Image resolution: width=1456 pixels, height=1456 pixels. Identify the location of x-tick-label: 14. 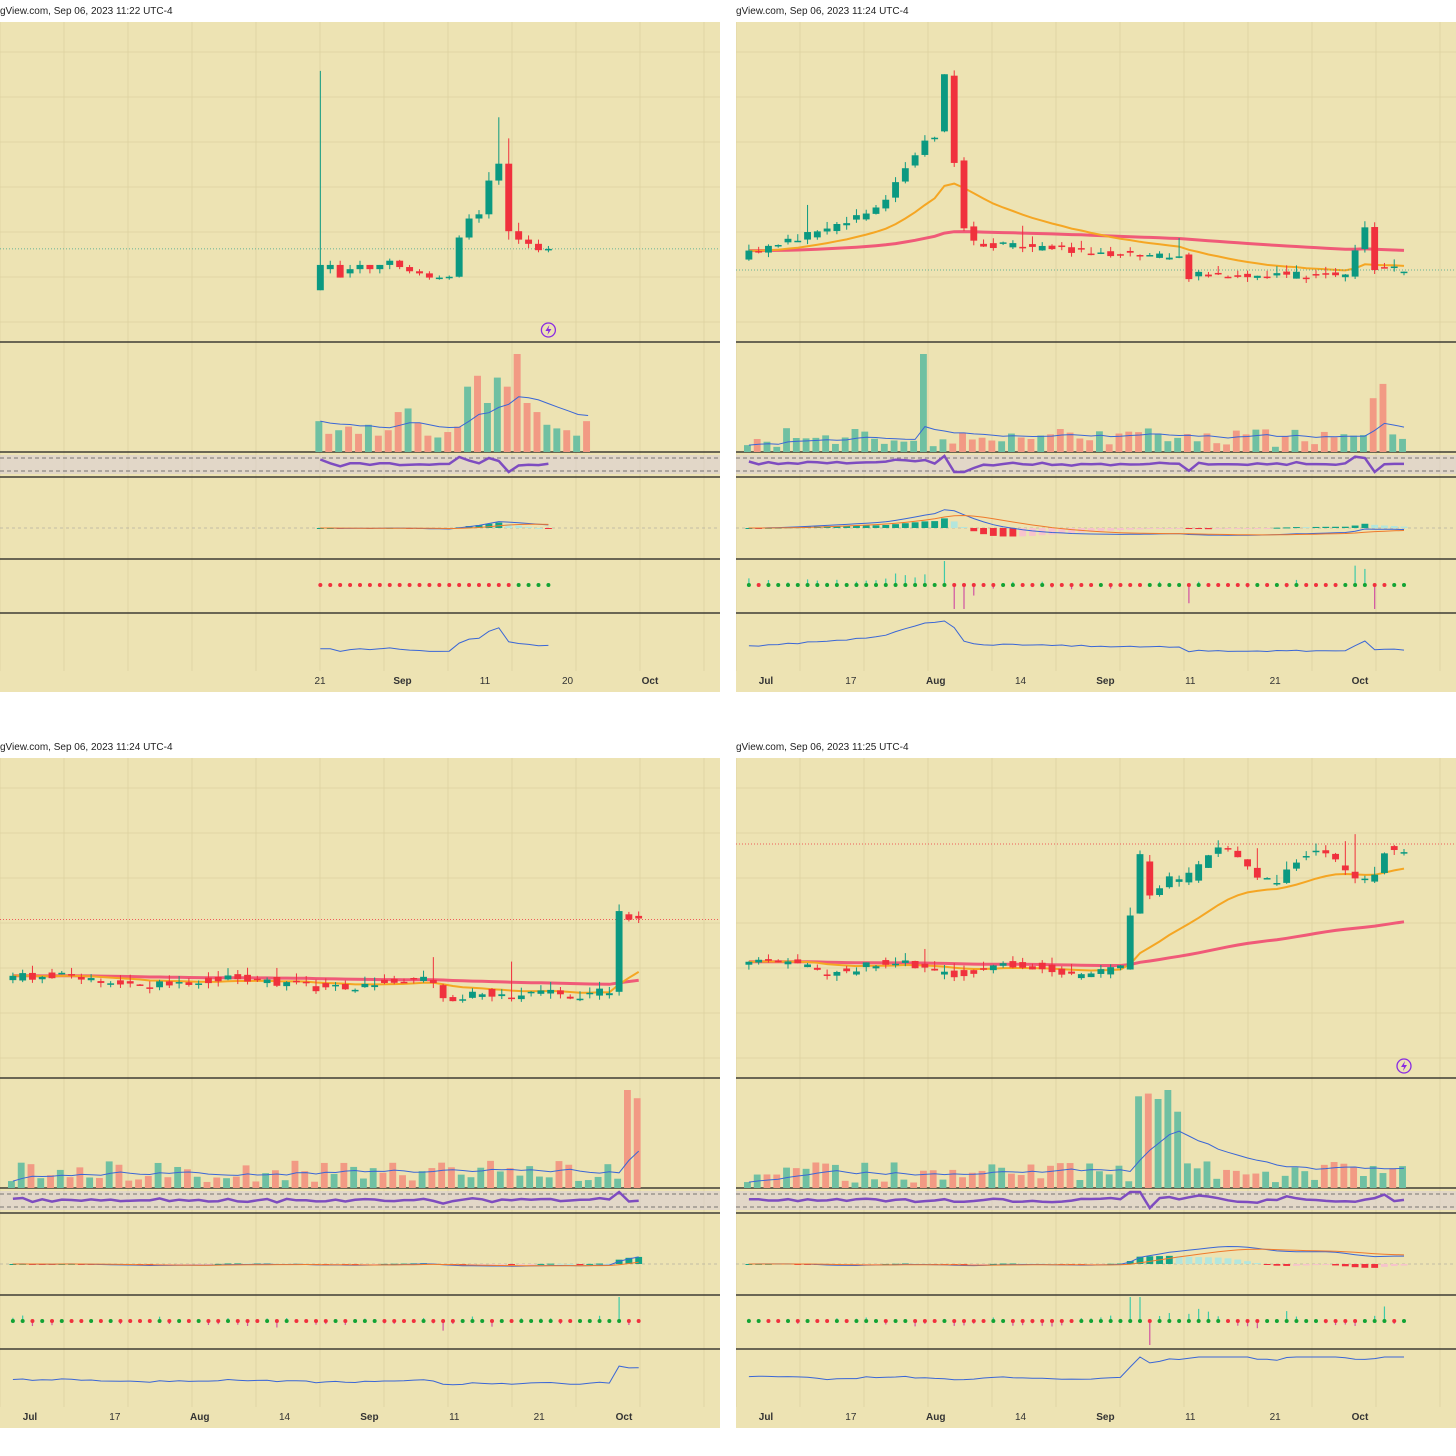
(1021, 681).